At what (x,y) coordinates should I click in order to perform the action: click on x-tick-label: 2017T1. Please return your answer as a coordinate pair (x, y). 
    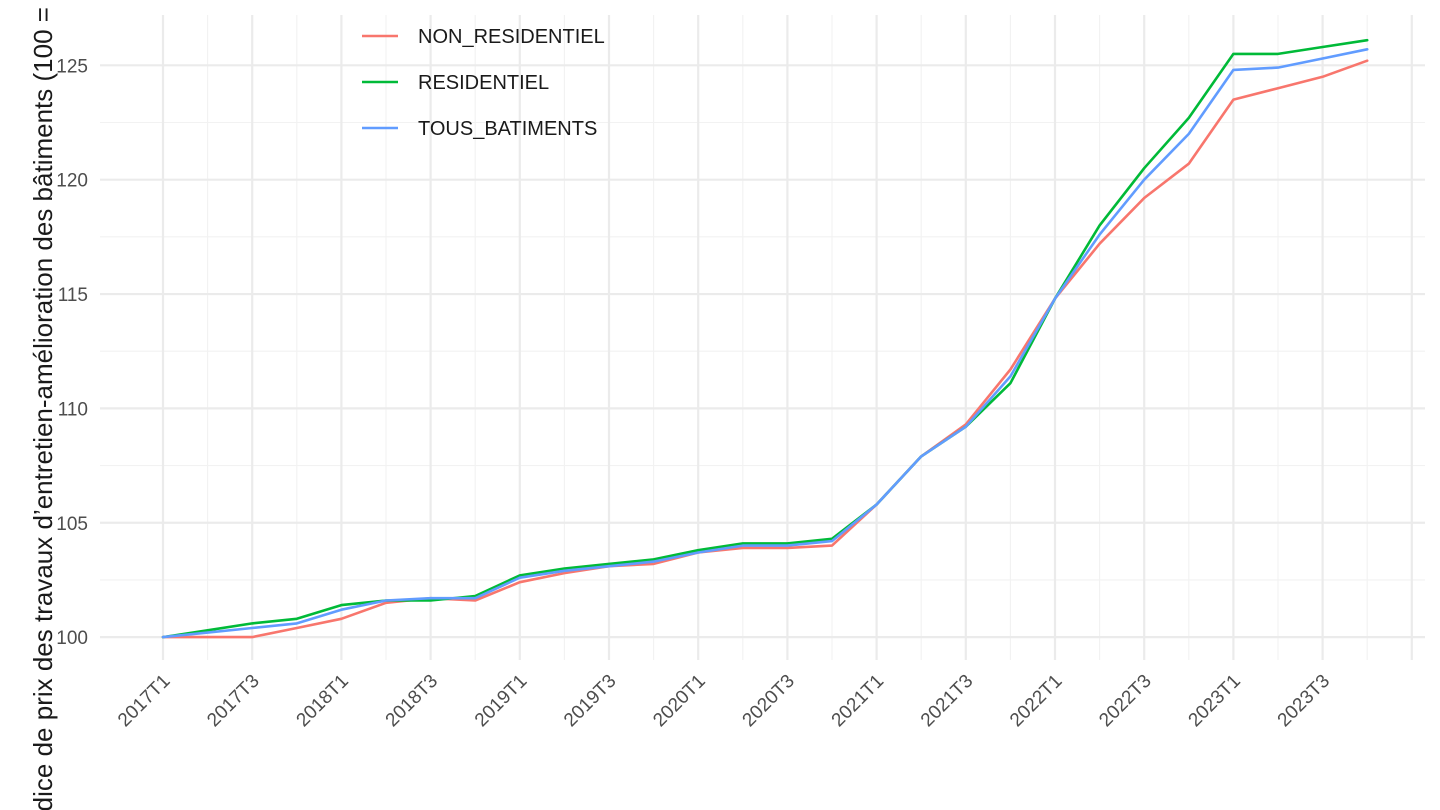
    Looking at the image, I should click on (144, 701).